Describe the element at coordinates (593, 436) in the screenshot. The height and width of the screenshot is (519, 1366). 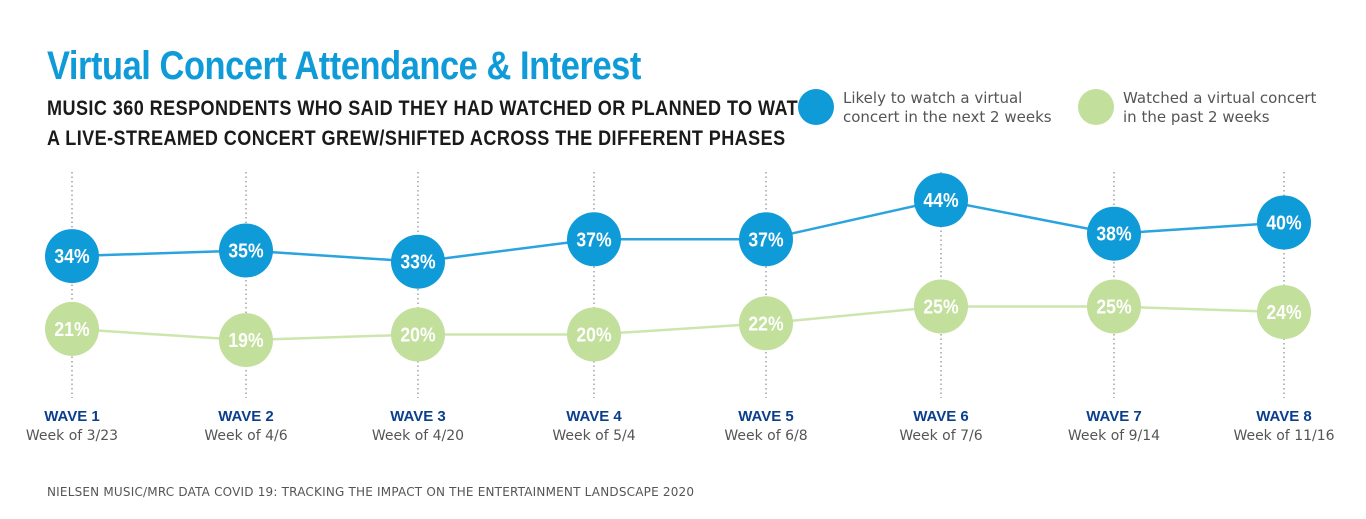
I see `x-tick-sublabel-wave-4: Week of 5/4` at that location.